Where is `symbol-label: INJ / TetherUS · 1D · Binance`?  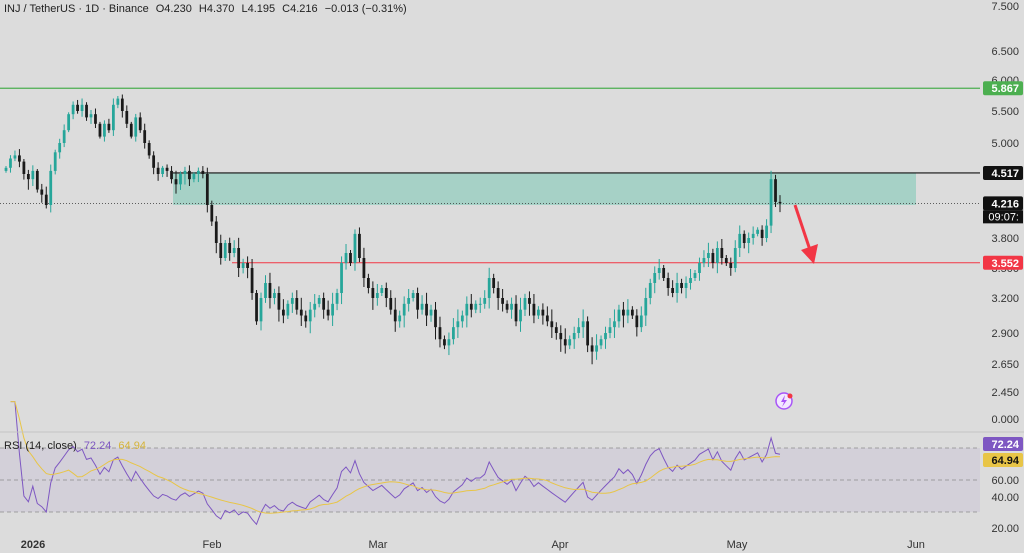
symbol-label: INJ / TetherUS · 1D · Binance is located at coordinates (76, 9).